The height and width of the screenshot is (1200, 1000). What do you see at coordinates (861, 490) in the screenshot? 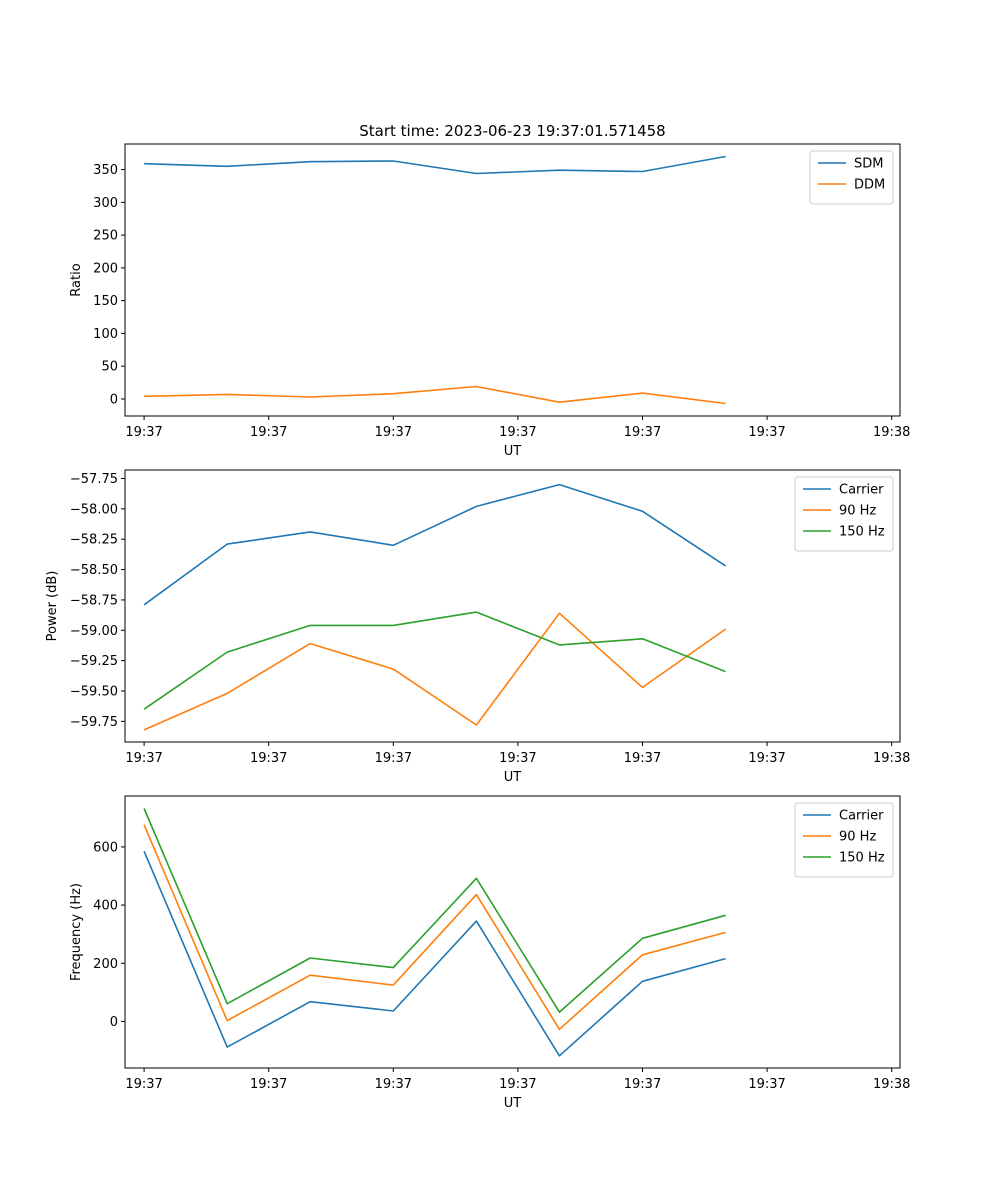
I see `legend-label-2-1: Carrier` at bounding box center [861, 490].